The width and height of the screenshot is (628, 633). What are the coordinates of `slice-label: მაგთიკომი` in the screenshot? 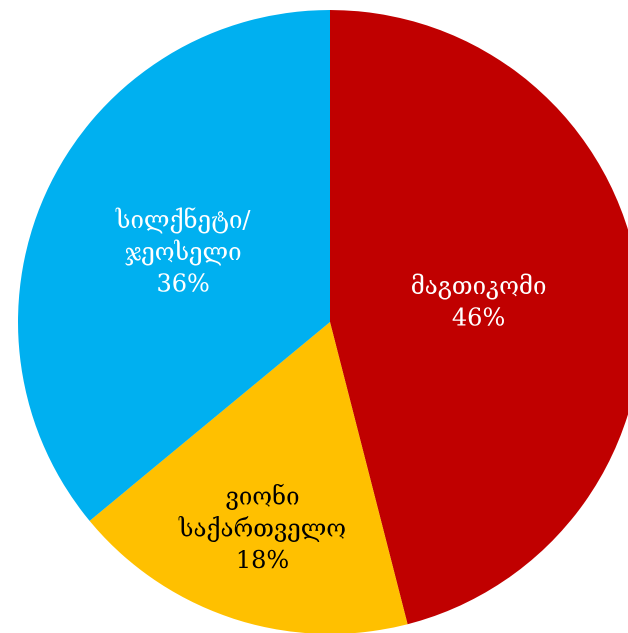 It's located at (479, 286).